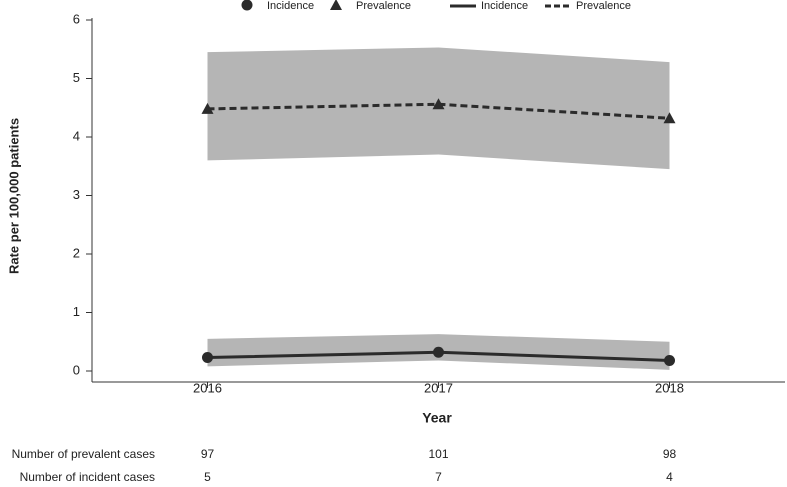 Image resolution: width=787 pixels, height=487 pixels. What do you see at coordinates (76, 369) in the screenshot?
I see `y-tick-label: 0` at bounding box center [76, 369].